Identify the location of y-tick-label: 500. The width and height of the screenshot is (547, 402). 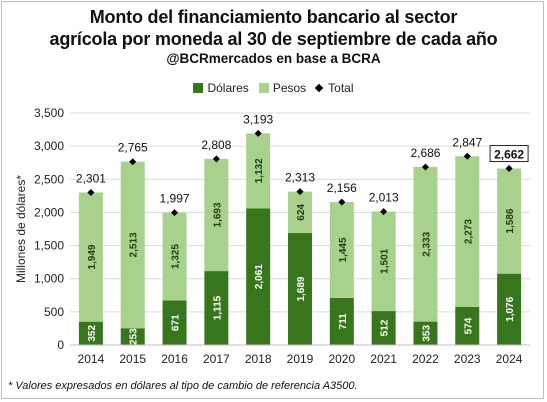
(54, 312).